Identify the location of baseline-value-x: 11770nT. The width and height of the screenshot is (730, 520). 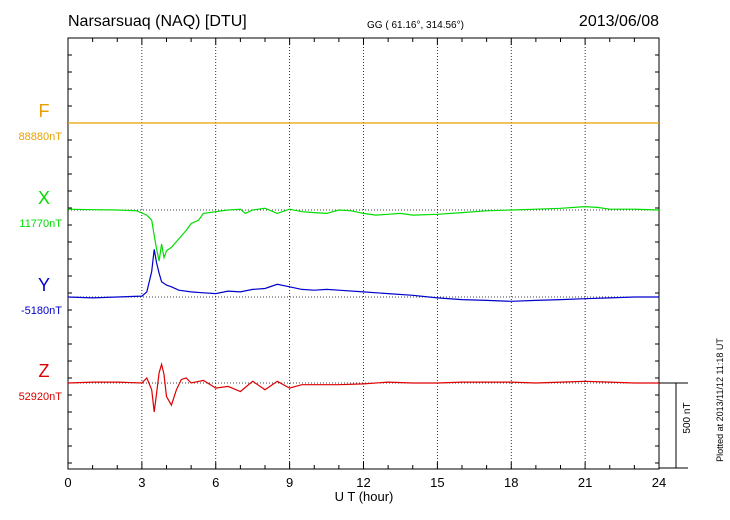
(40, 224).